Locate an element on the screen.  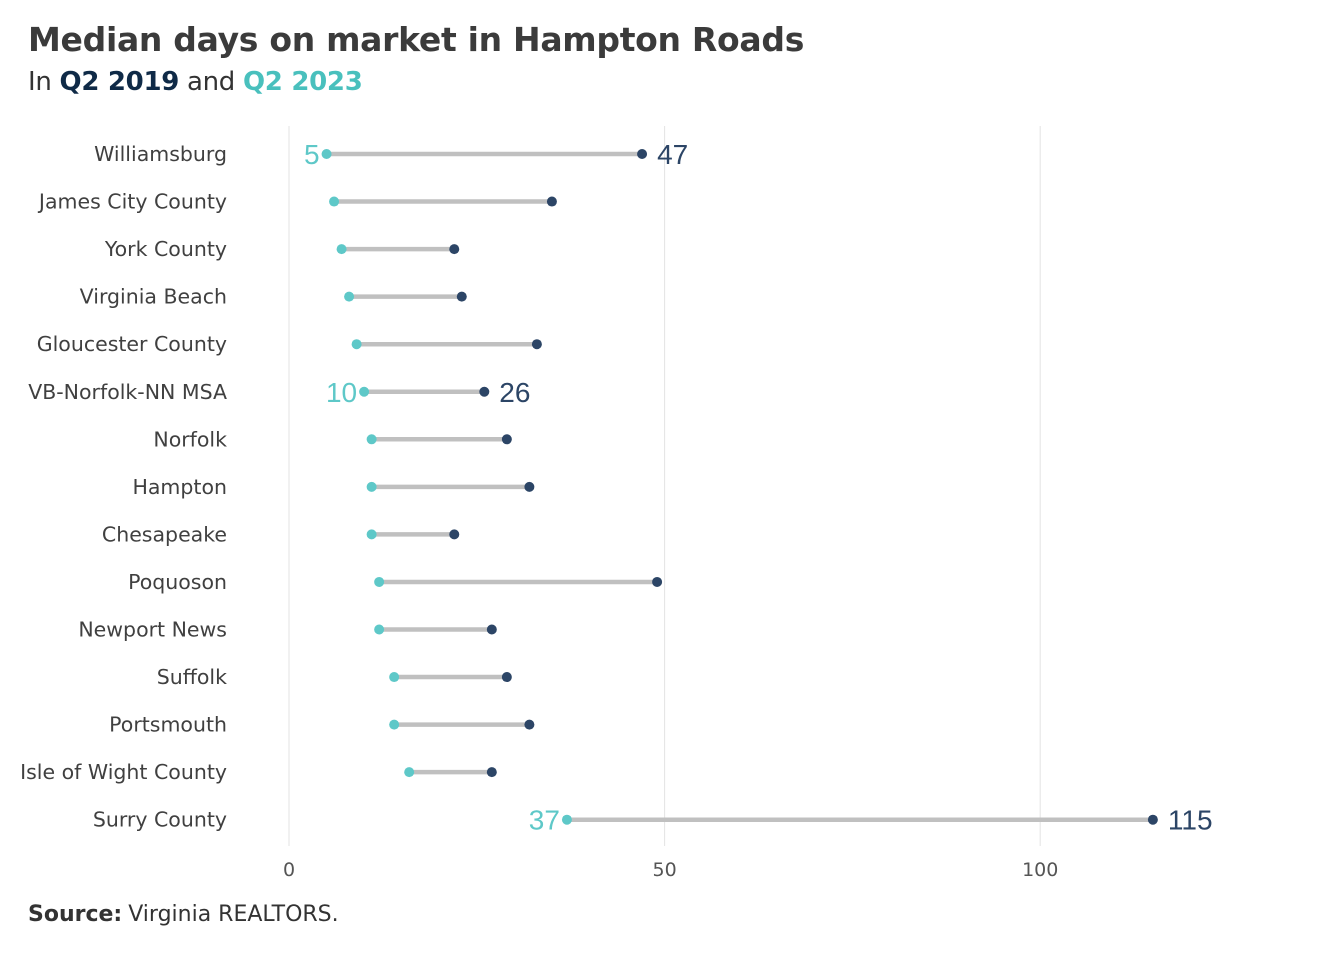
point-q2-2023-isle-of-wight-county is located at coordinates (409, 772).